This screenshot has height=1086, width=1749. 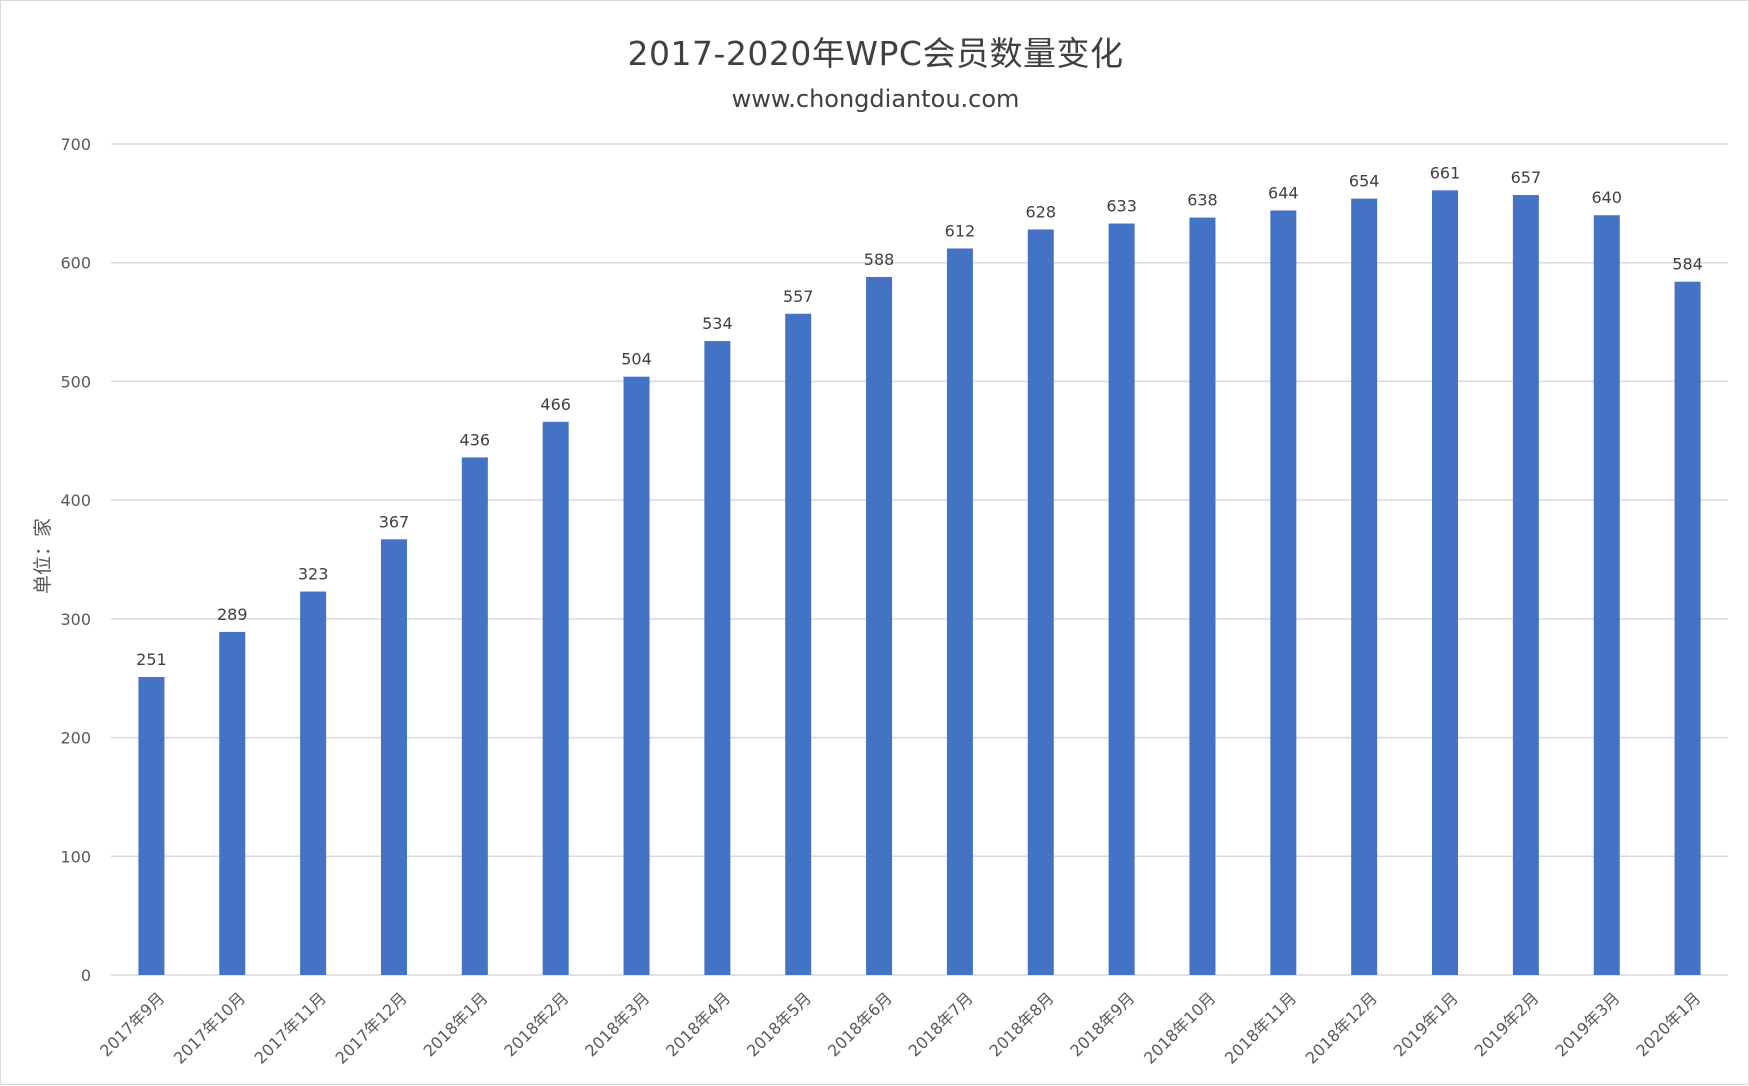 What do you see at coordinates (1606, 197) in the screenshot?
I see `data-label: 640` at bounding box center [1606, 197].